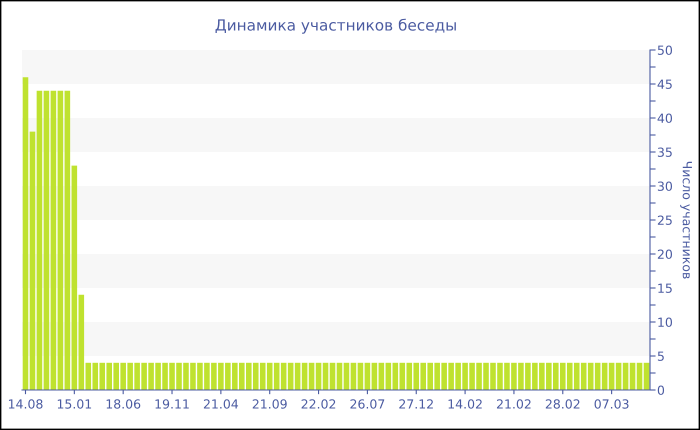  Describe the element at coordinates (269, 404) in the screenshot. I see `x-tick-label: 21.09` at that location.